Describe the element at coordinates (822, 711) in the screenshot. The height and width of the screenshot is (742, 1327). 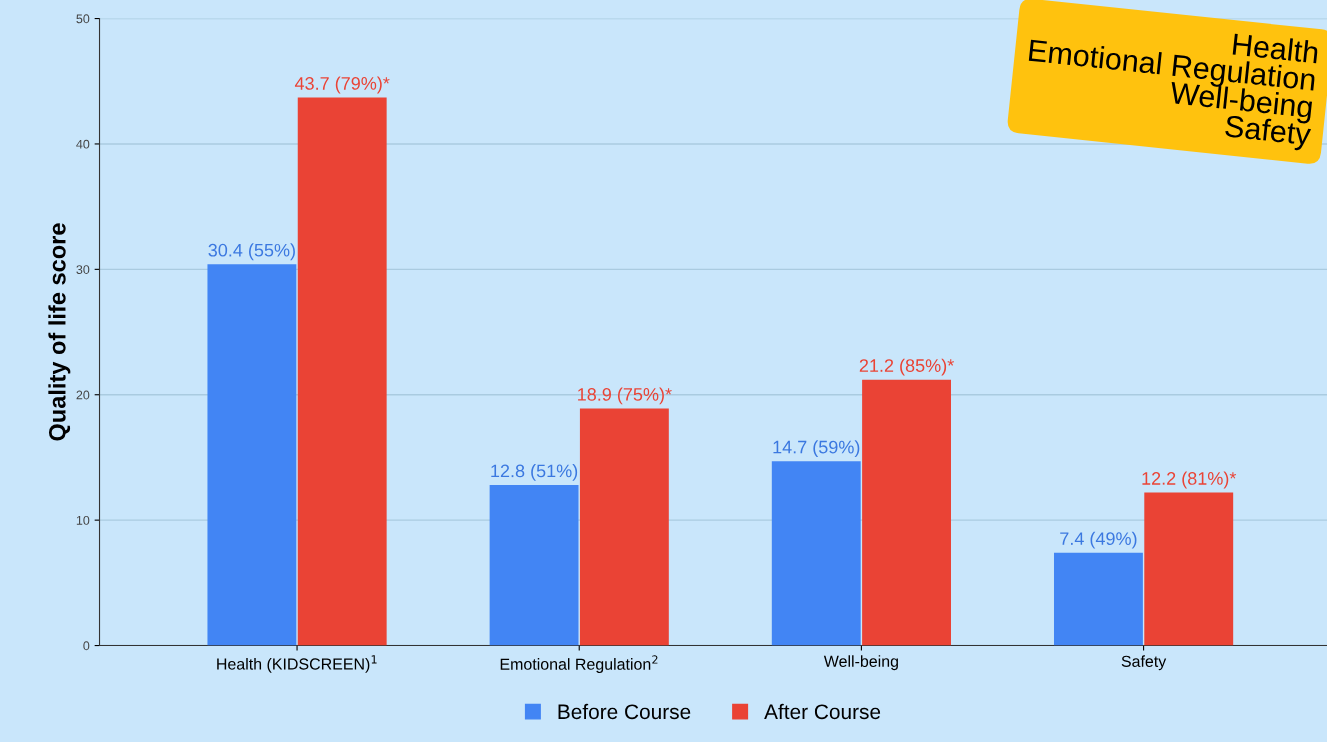
I see `legend-label: After Course` at that location.